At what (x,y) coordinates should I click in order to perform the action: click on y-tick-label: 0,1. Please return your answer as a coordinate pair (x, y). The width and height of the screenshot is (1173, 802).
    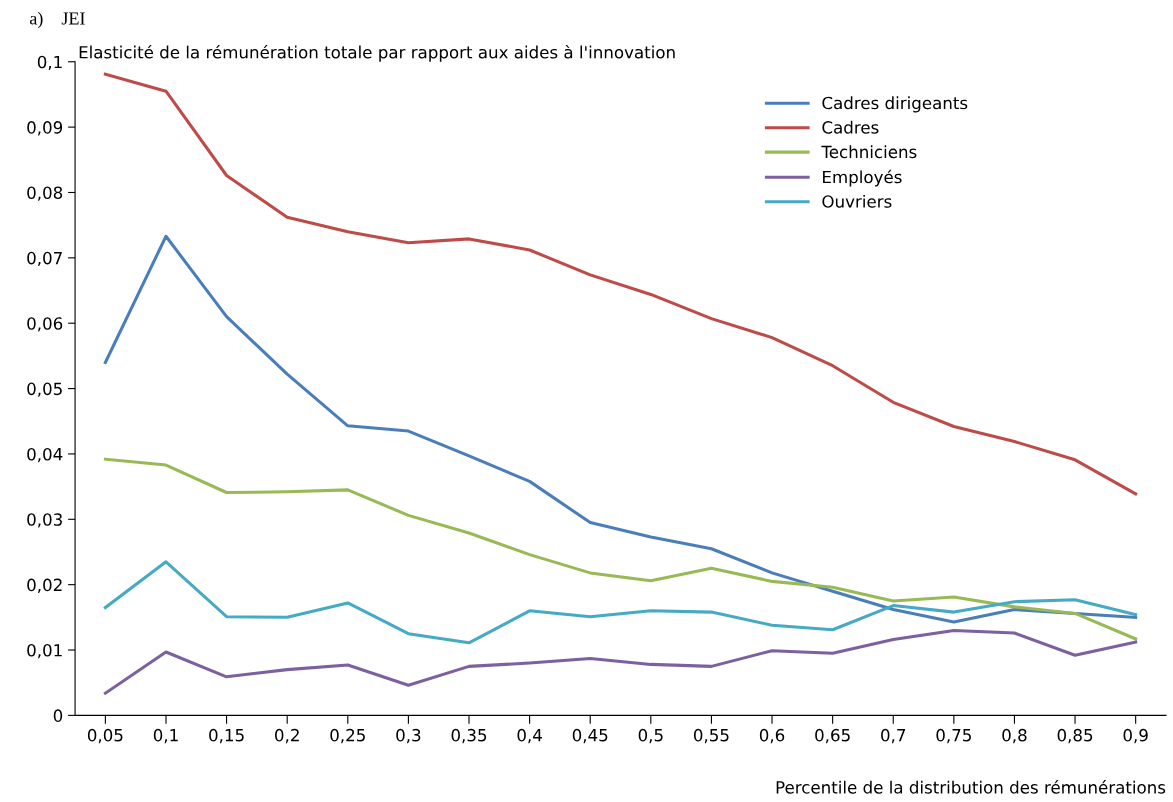
    Looking at the image, I should click on (49, 63).